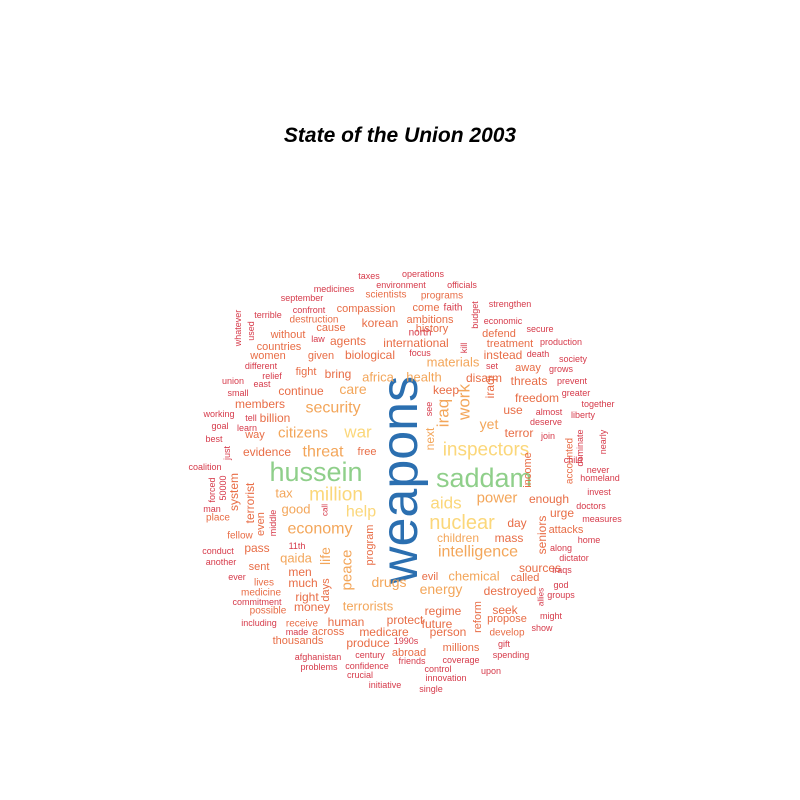 This screenshot has height=800, width=800. I want to click on word-threats: threats, so click(529, 381).